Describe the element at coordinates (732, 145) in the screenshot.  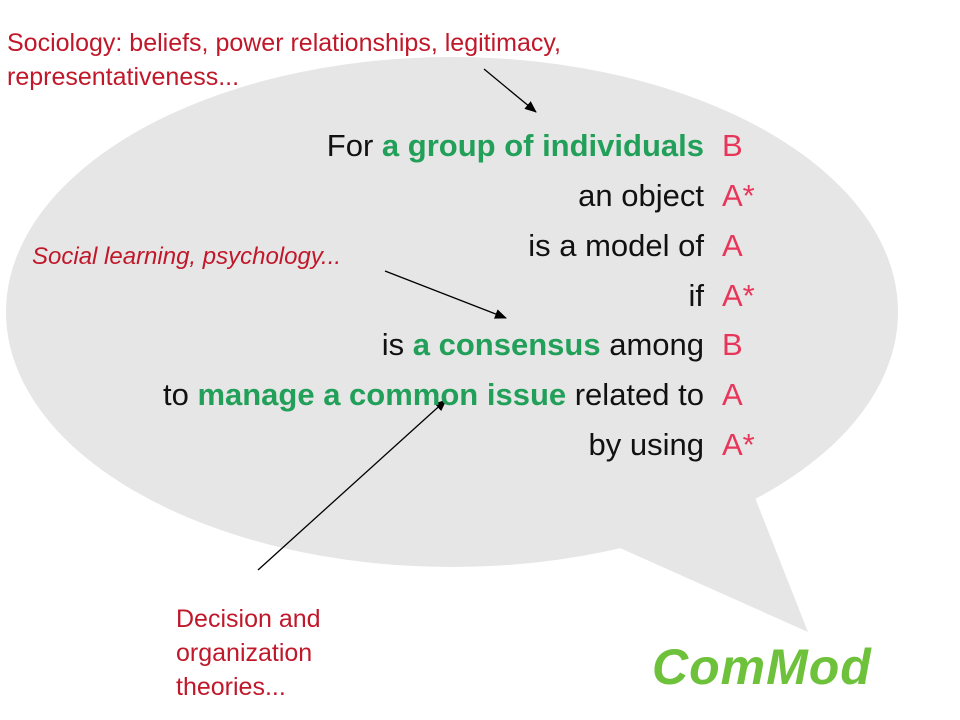
I see `code-line-1: B` at that location.